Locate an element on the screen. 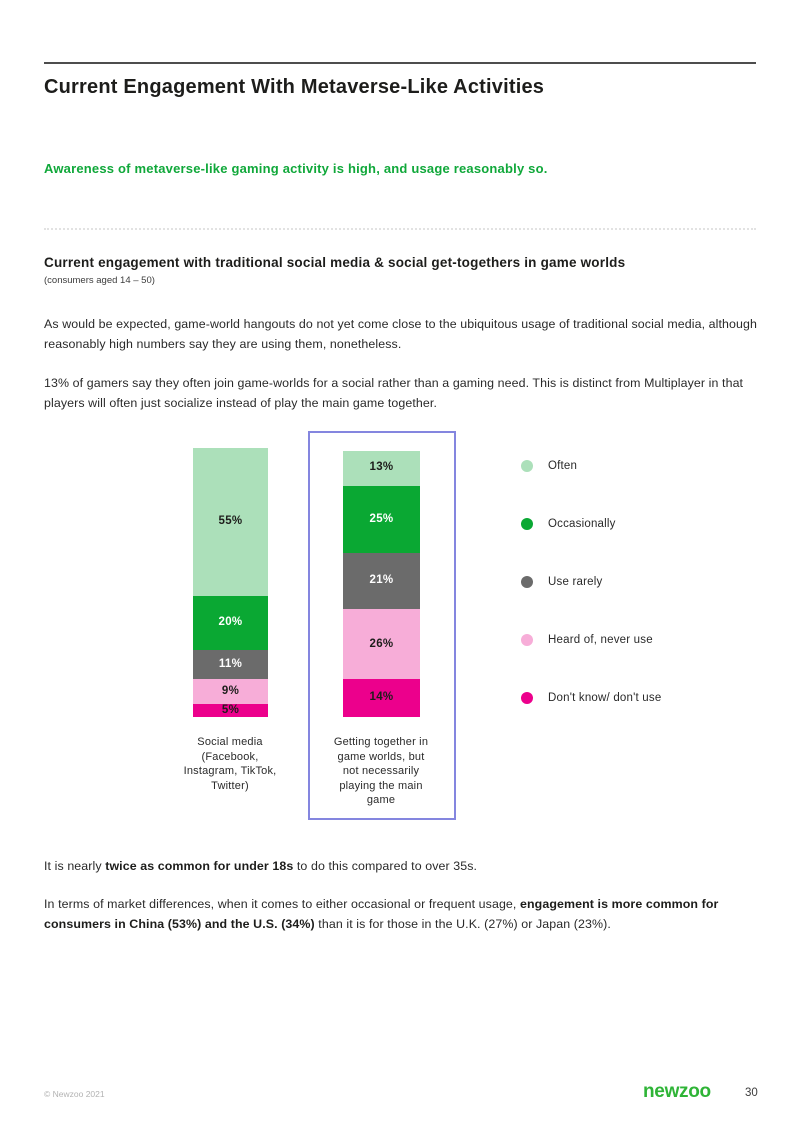 The width and height of the screenshot is (800, 1127). bar-segment-use-rarely: 11% is located at coordinates (230, 664).